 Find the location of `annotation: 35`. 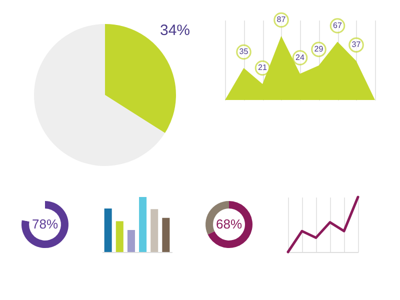

annotation: 35 is located at coordinates (244, 51).